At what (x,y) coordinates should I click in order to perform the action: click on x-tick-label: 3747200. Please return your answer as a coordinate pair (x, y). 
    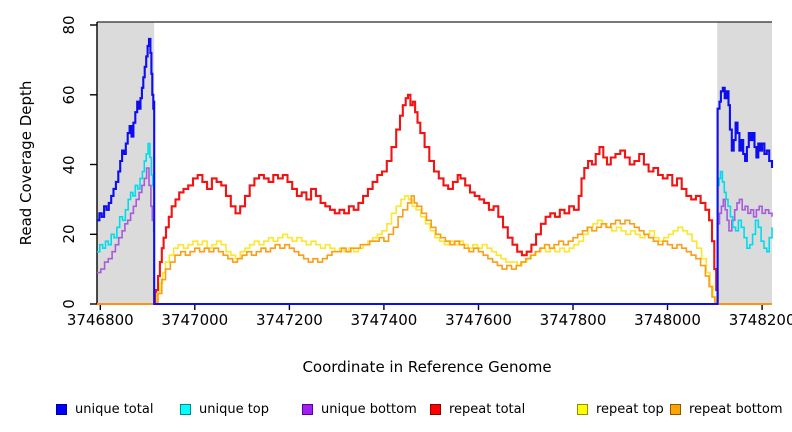
    Looking at the image, I should click on (289, 320).